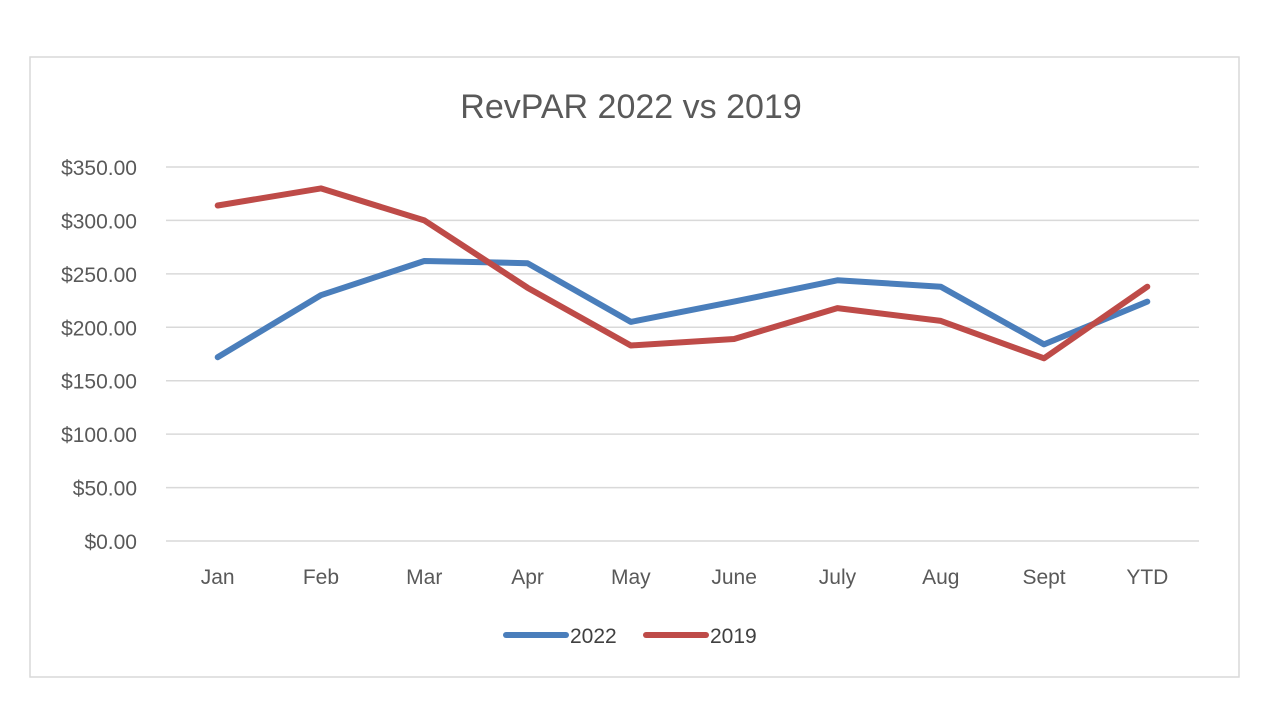  I want to click on chart-title: RevPAR 2022 vs 2019, so click(630, 107).